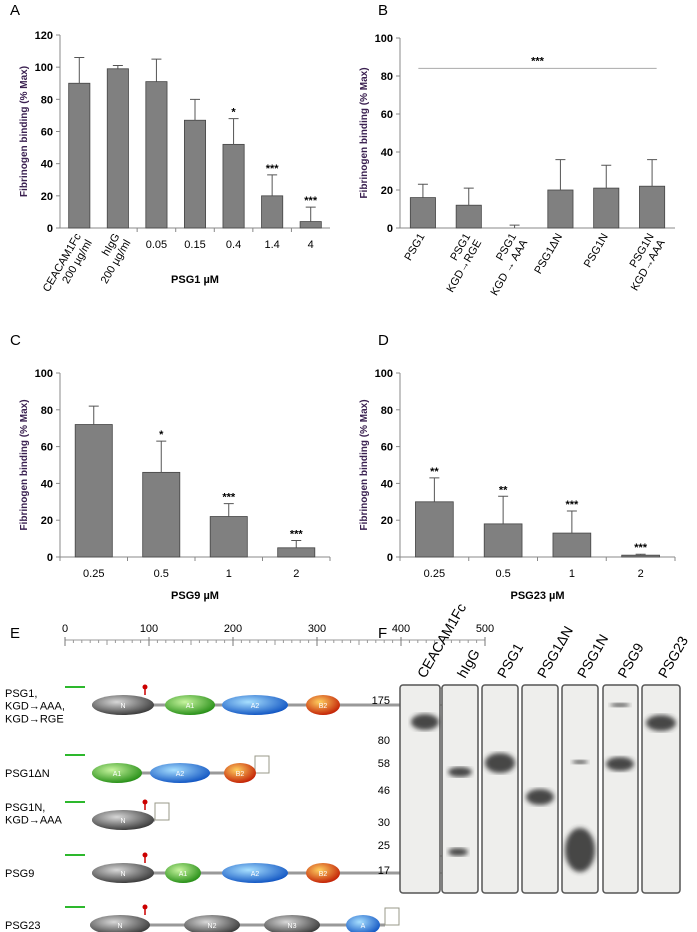 The width and height of the screenshot is (697, 932). Describe the element at coordinates (262, 764) in the screenshot. I see `tail-box` at that location.